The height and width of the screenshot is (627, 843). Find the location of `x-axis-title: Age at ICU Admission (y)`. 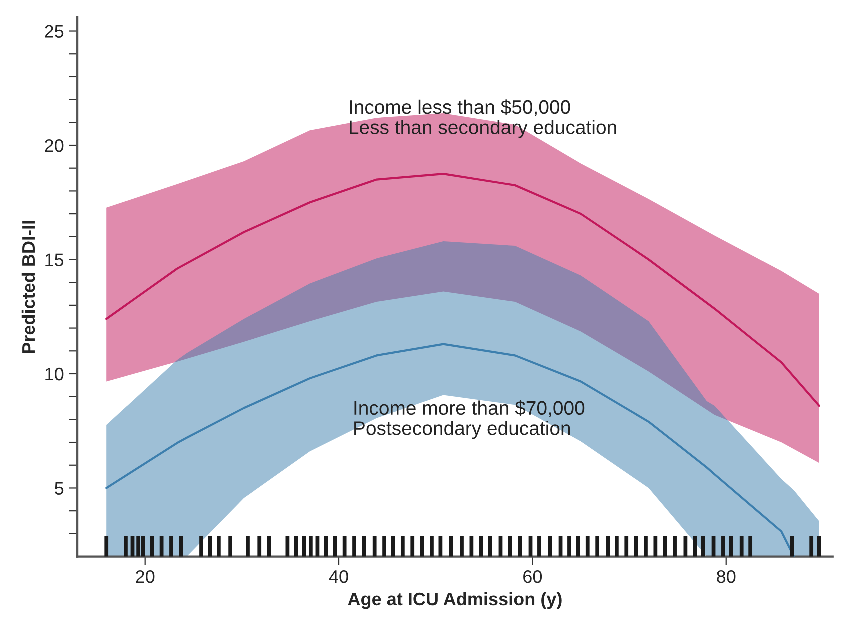

x-axis-title: Age at ICU Admission (y) is located at coordinates (455, 601).